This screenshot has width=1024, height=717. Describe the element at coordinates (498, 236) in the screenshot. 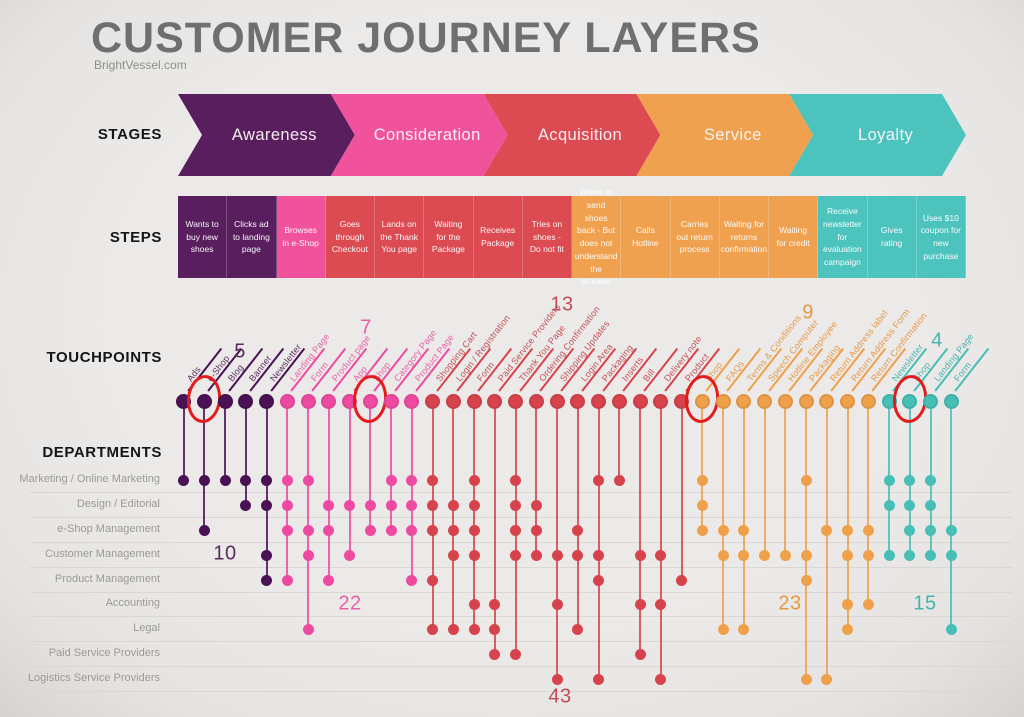

I see `step-text: Receives Package` at that location.